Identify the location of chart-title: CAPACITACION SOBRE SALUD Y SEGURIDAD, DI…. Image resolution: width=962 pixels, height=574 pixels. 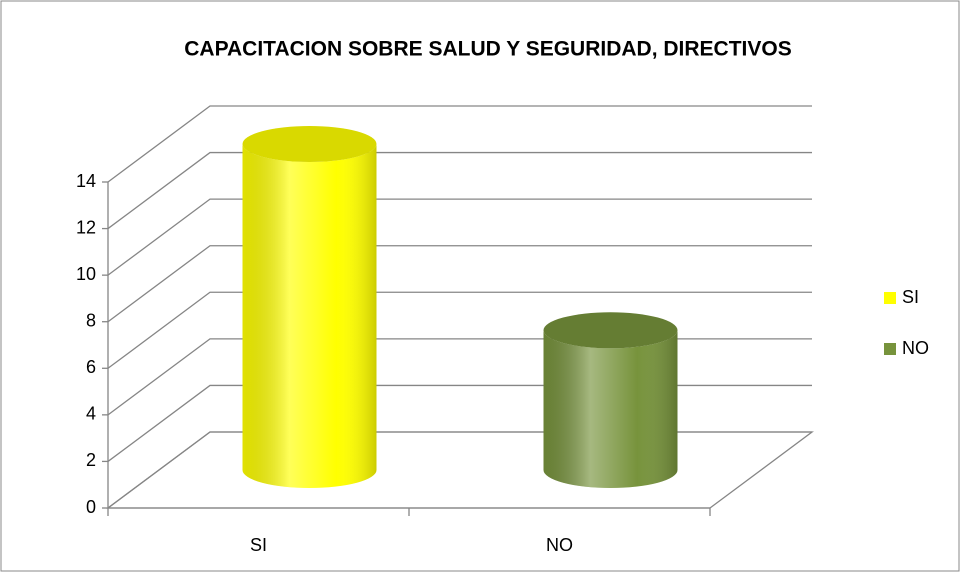
(488, 49).